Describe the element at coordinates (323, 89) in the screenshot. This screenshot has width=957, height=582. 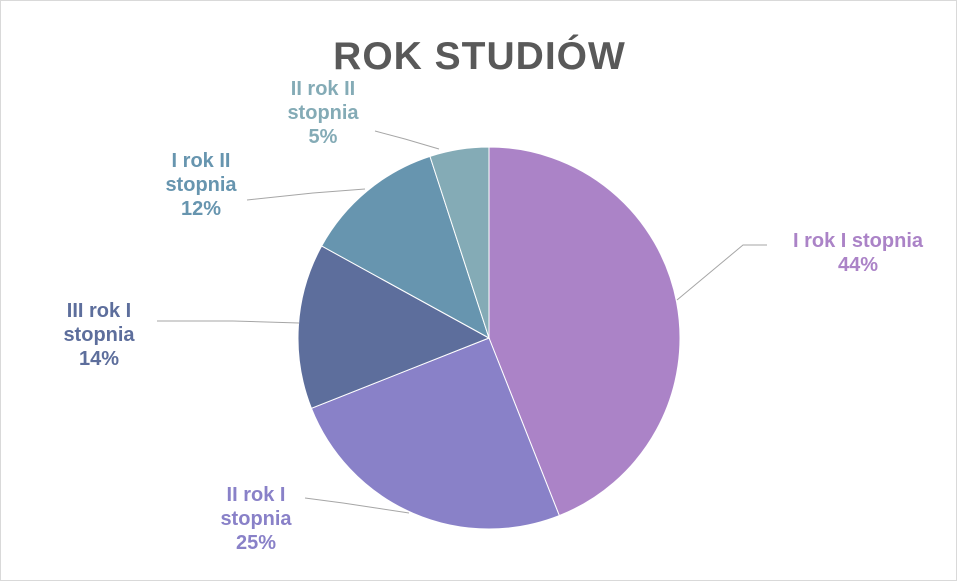
I see `data-label-text: II rok II` at that location.